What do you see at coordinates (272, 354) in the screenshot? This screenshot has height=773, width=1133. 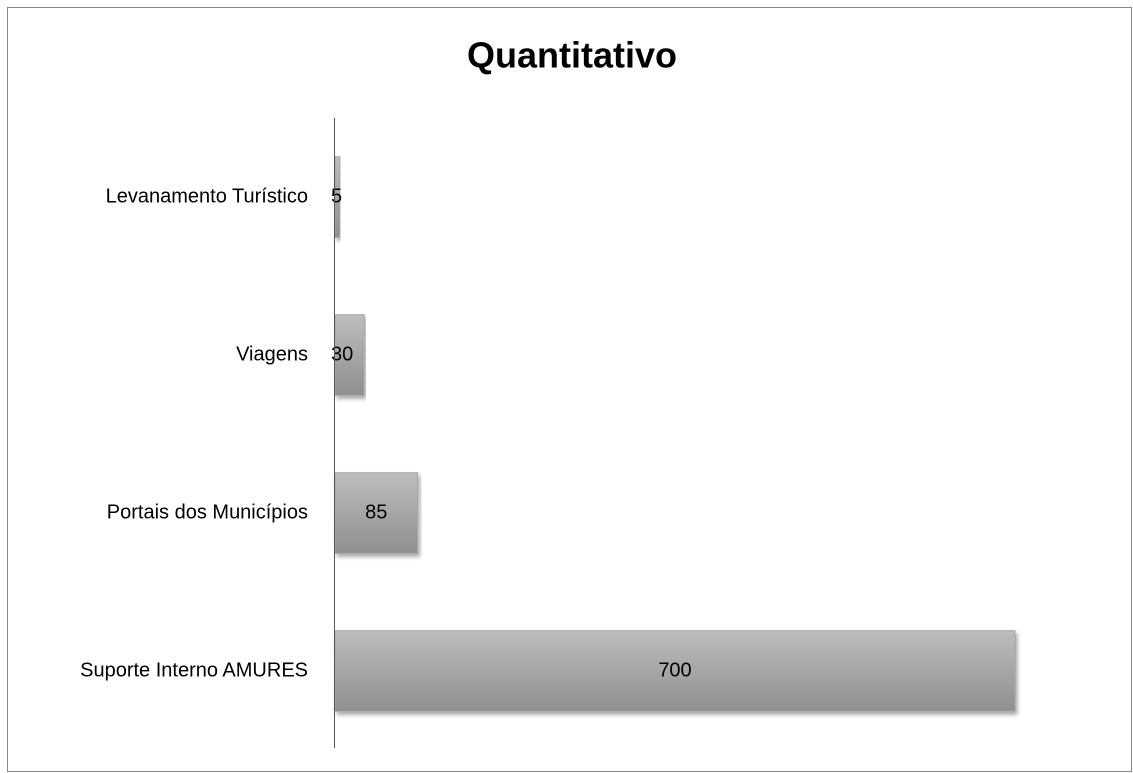 I see `category-label: Viagens` at bounding box center [272, 354].